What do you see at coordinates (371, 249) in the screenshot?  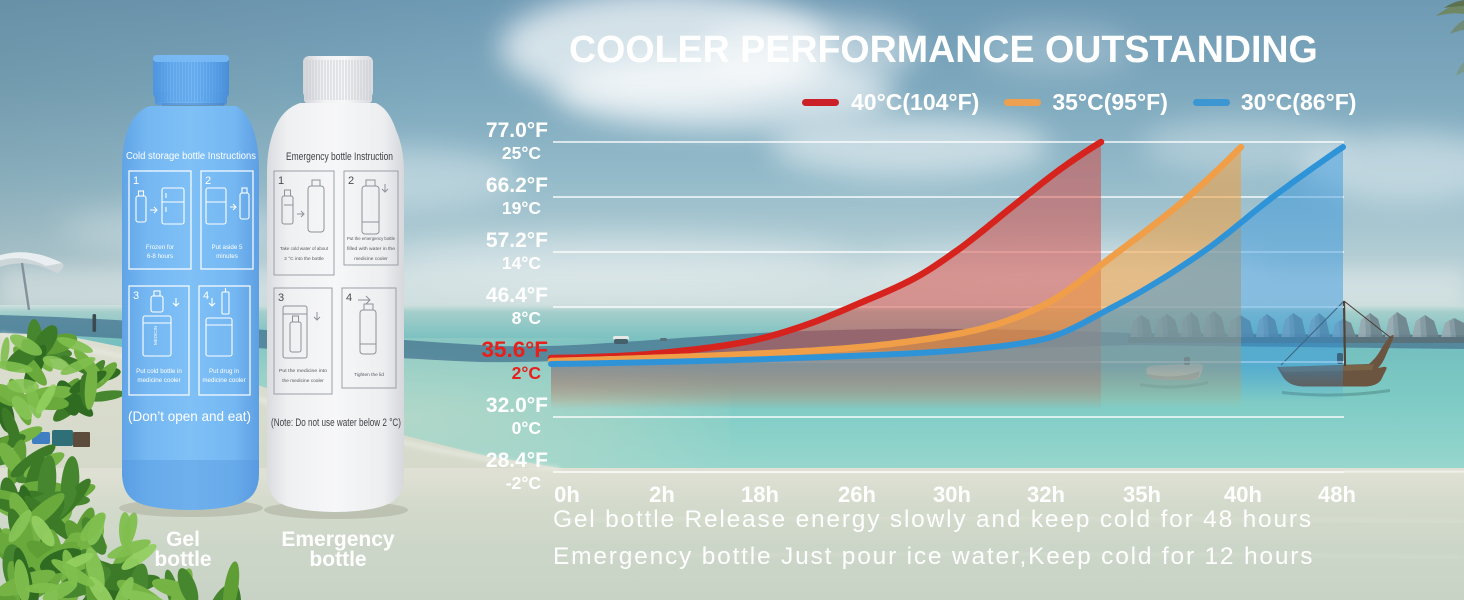 I see `svg-text: filled with water in the` at bounding box center [371, 249].